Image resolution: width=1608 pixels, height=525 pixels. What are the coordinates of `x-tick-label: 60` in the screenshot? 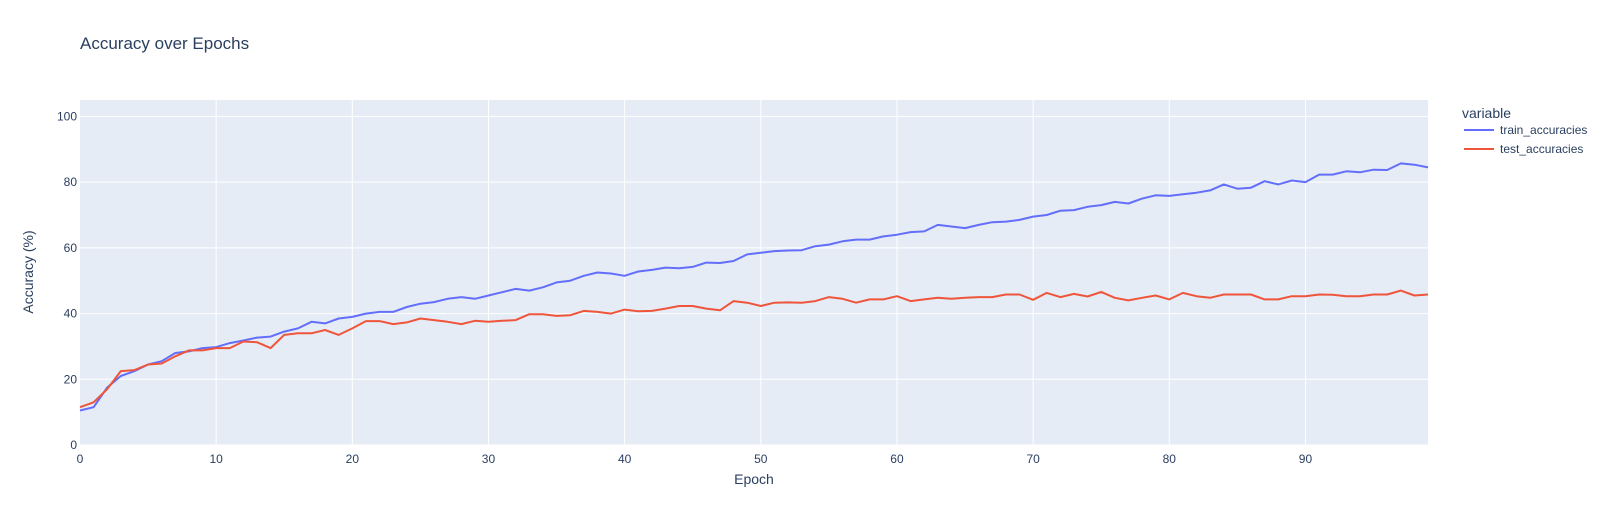 It's located at (897, 459).